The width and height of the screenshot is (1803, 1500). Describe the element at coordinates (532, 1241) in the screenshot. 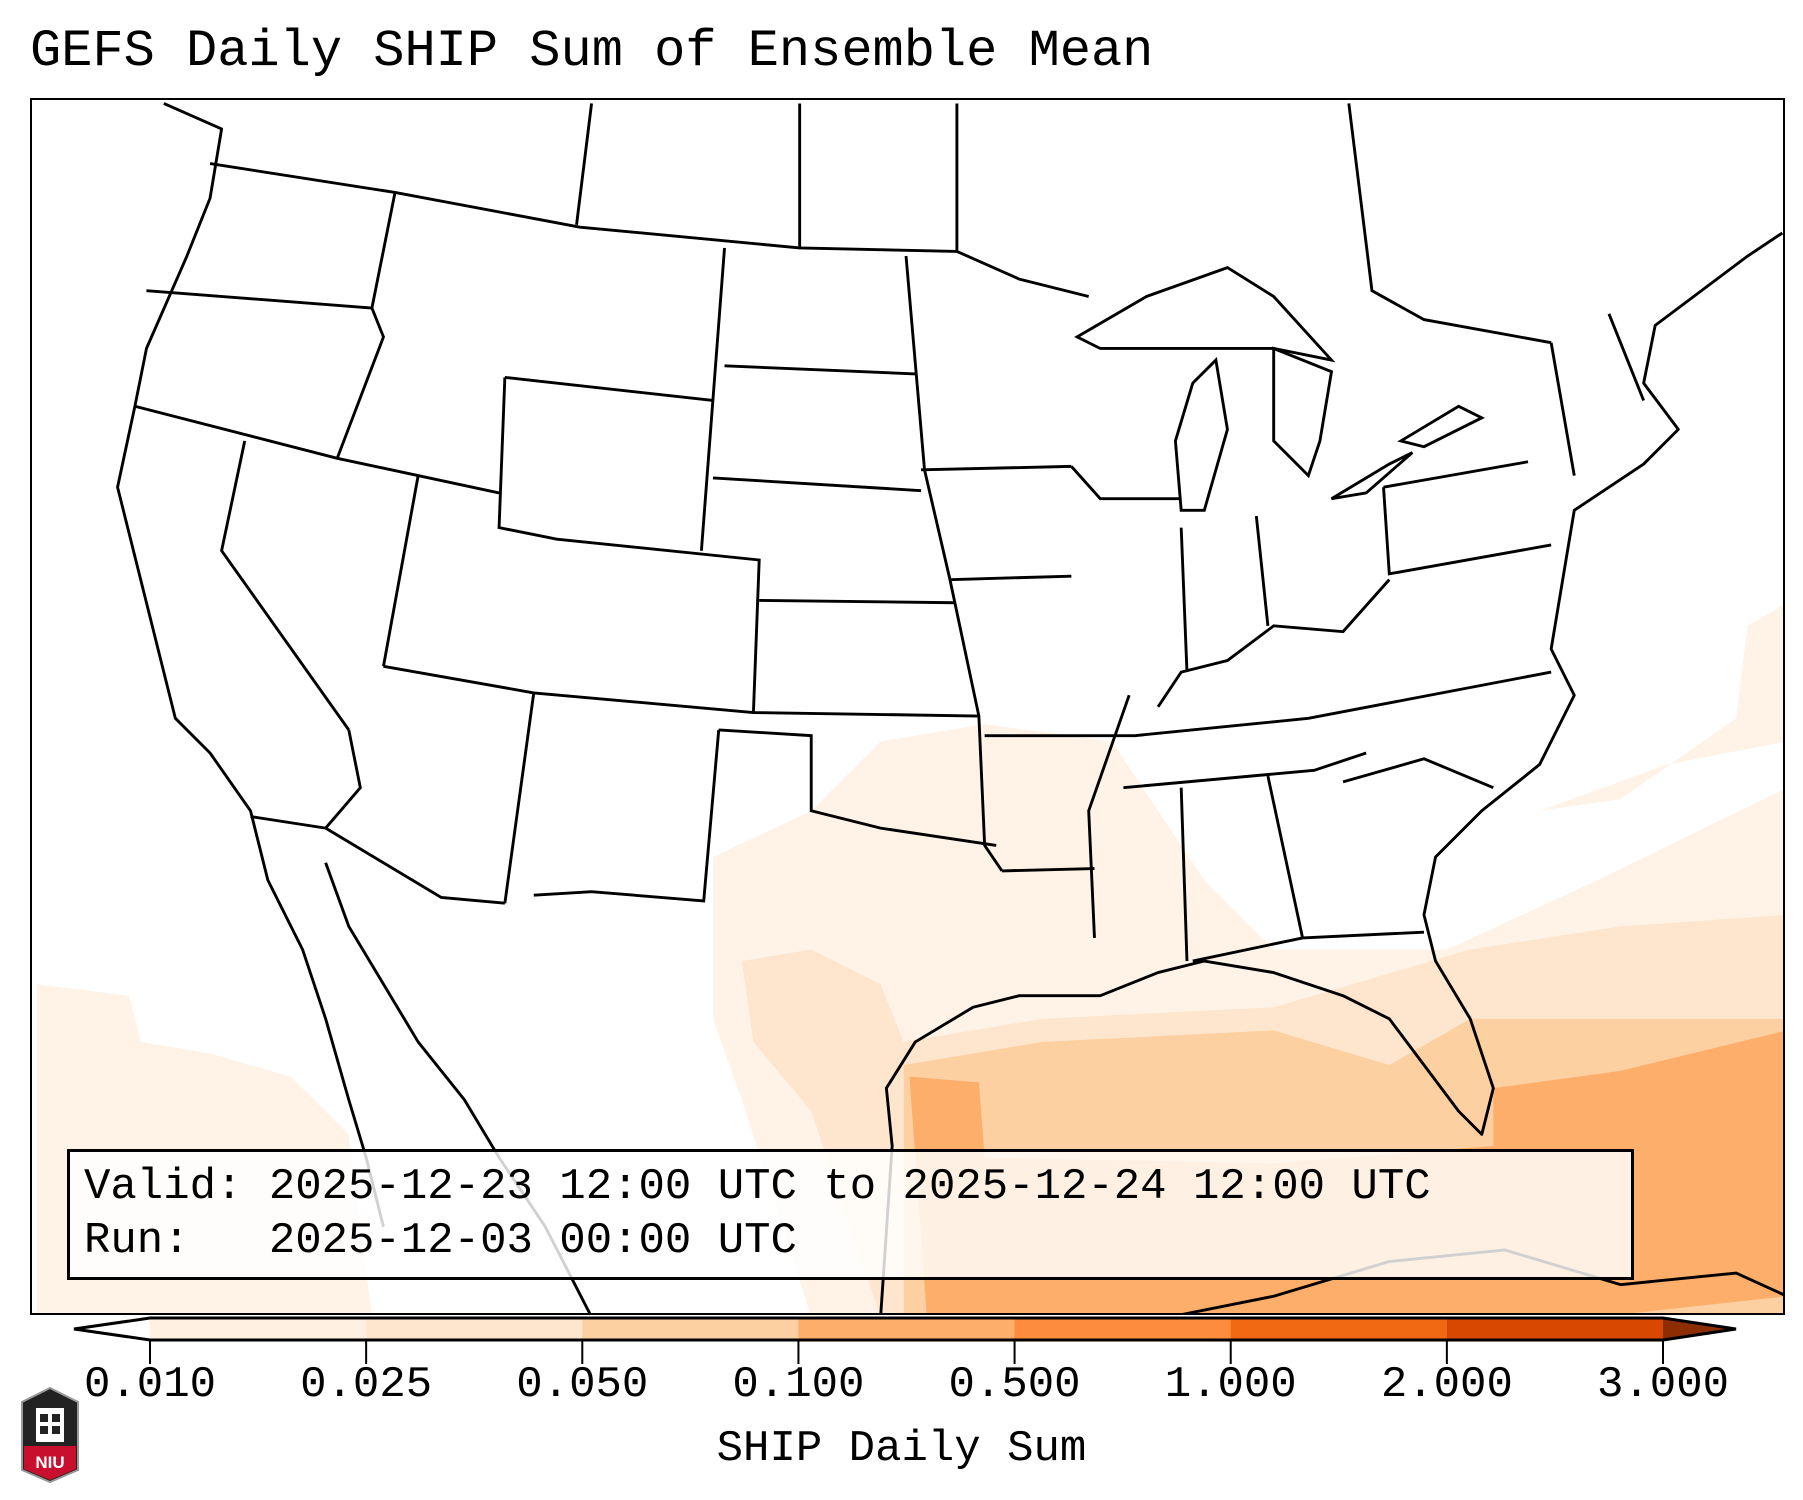

I see `run-value: 2025-12-03 00:00 UTC` at that location.